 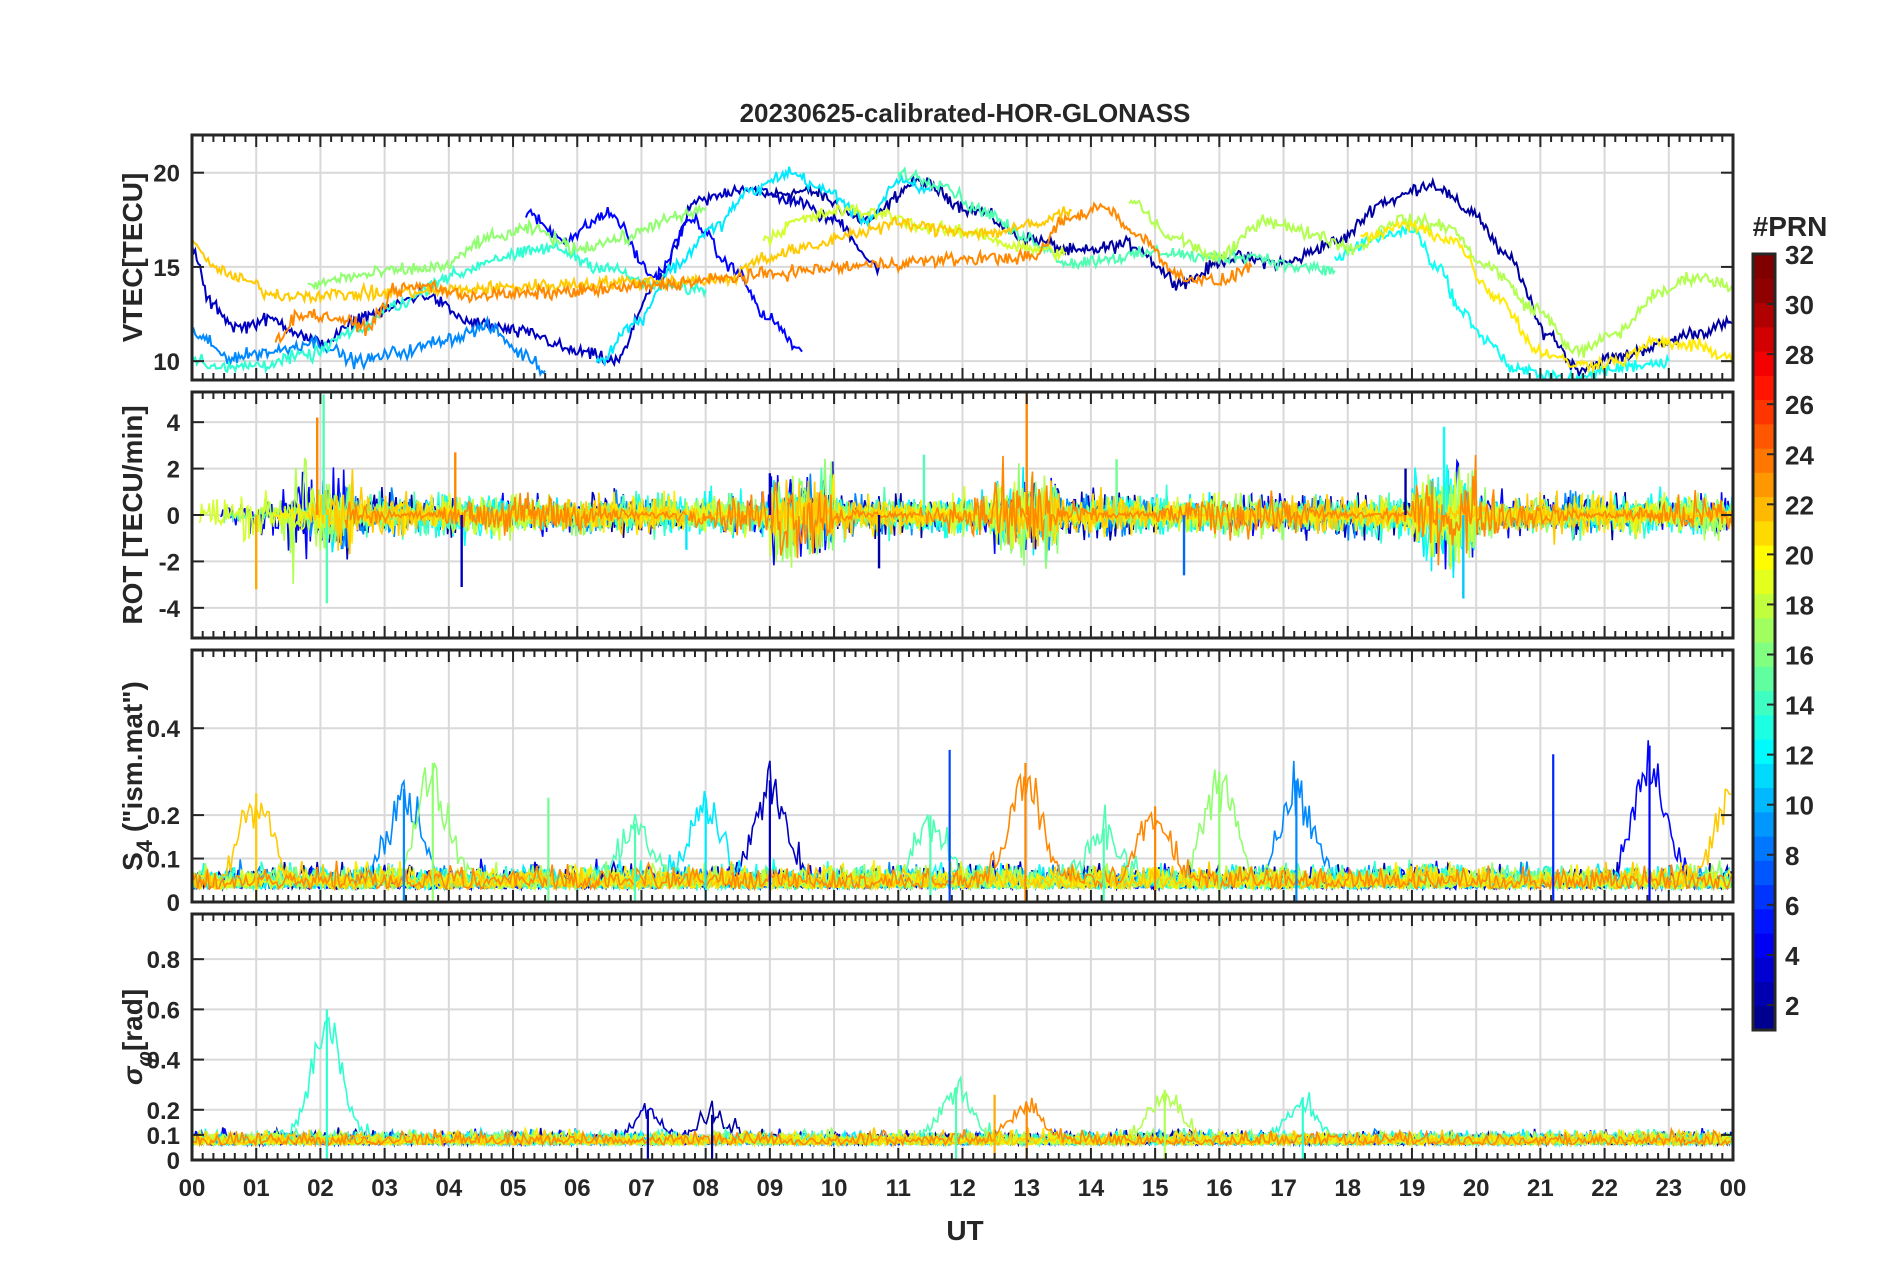 What do you see at coordinates (174, 423) in the screenshot?
I see `y-tick-label: 4` at bounding box center [174, 423].